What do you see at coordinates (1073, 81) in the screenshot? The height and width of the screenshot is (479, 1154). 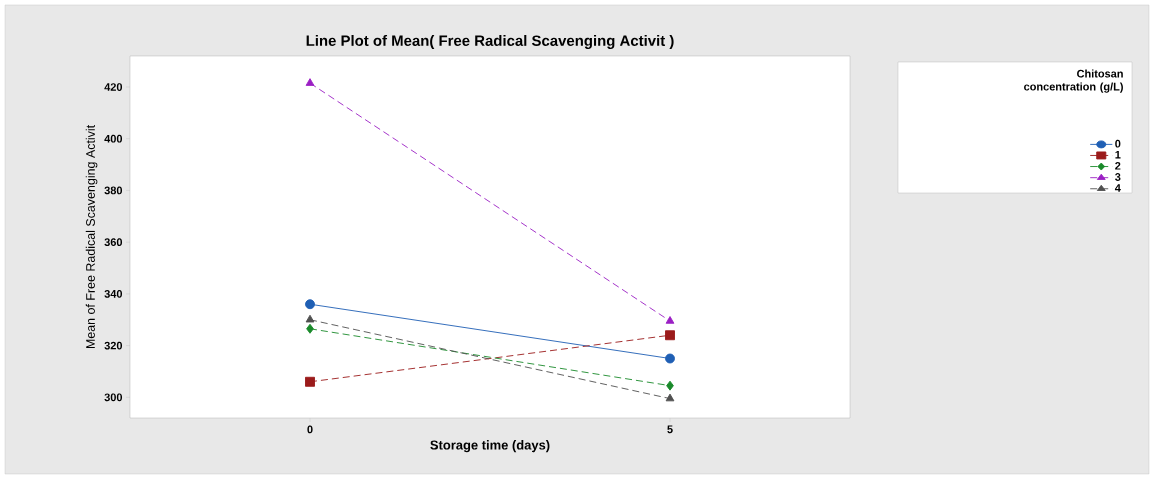 I see `legend-title: Chitosan concentration (g/L)` at bounding box center [1073, 81].